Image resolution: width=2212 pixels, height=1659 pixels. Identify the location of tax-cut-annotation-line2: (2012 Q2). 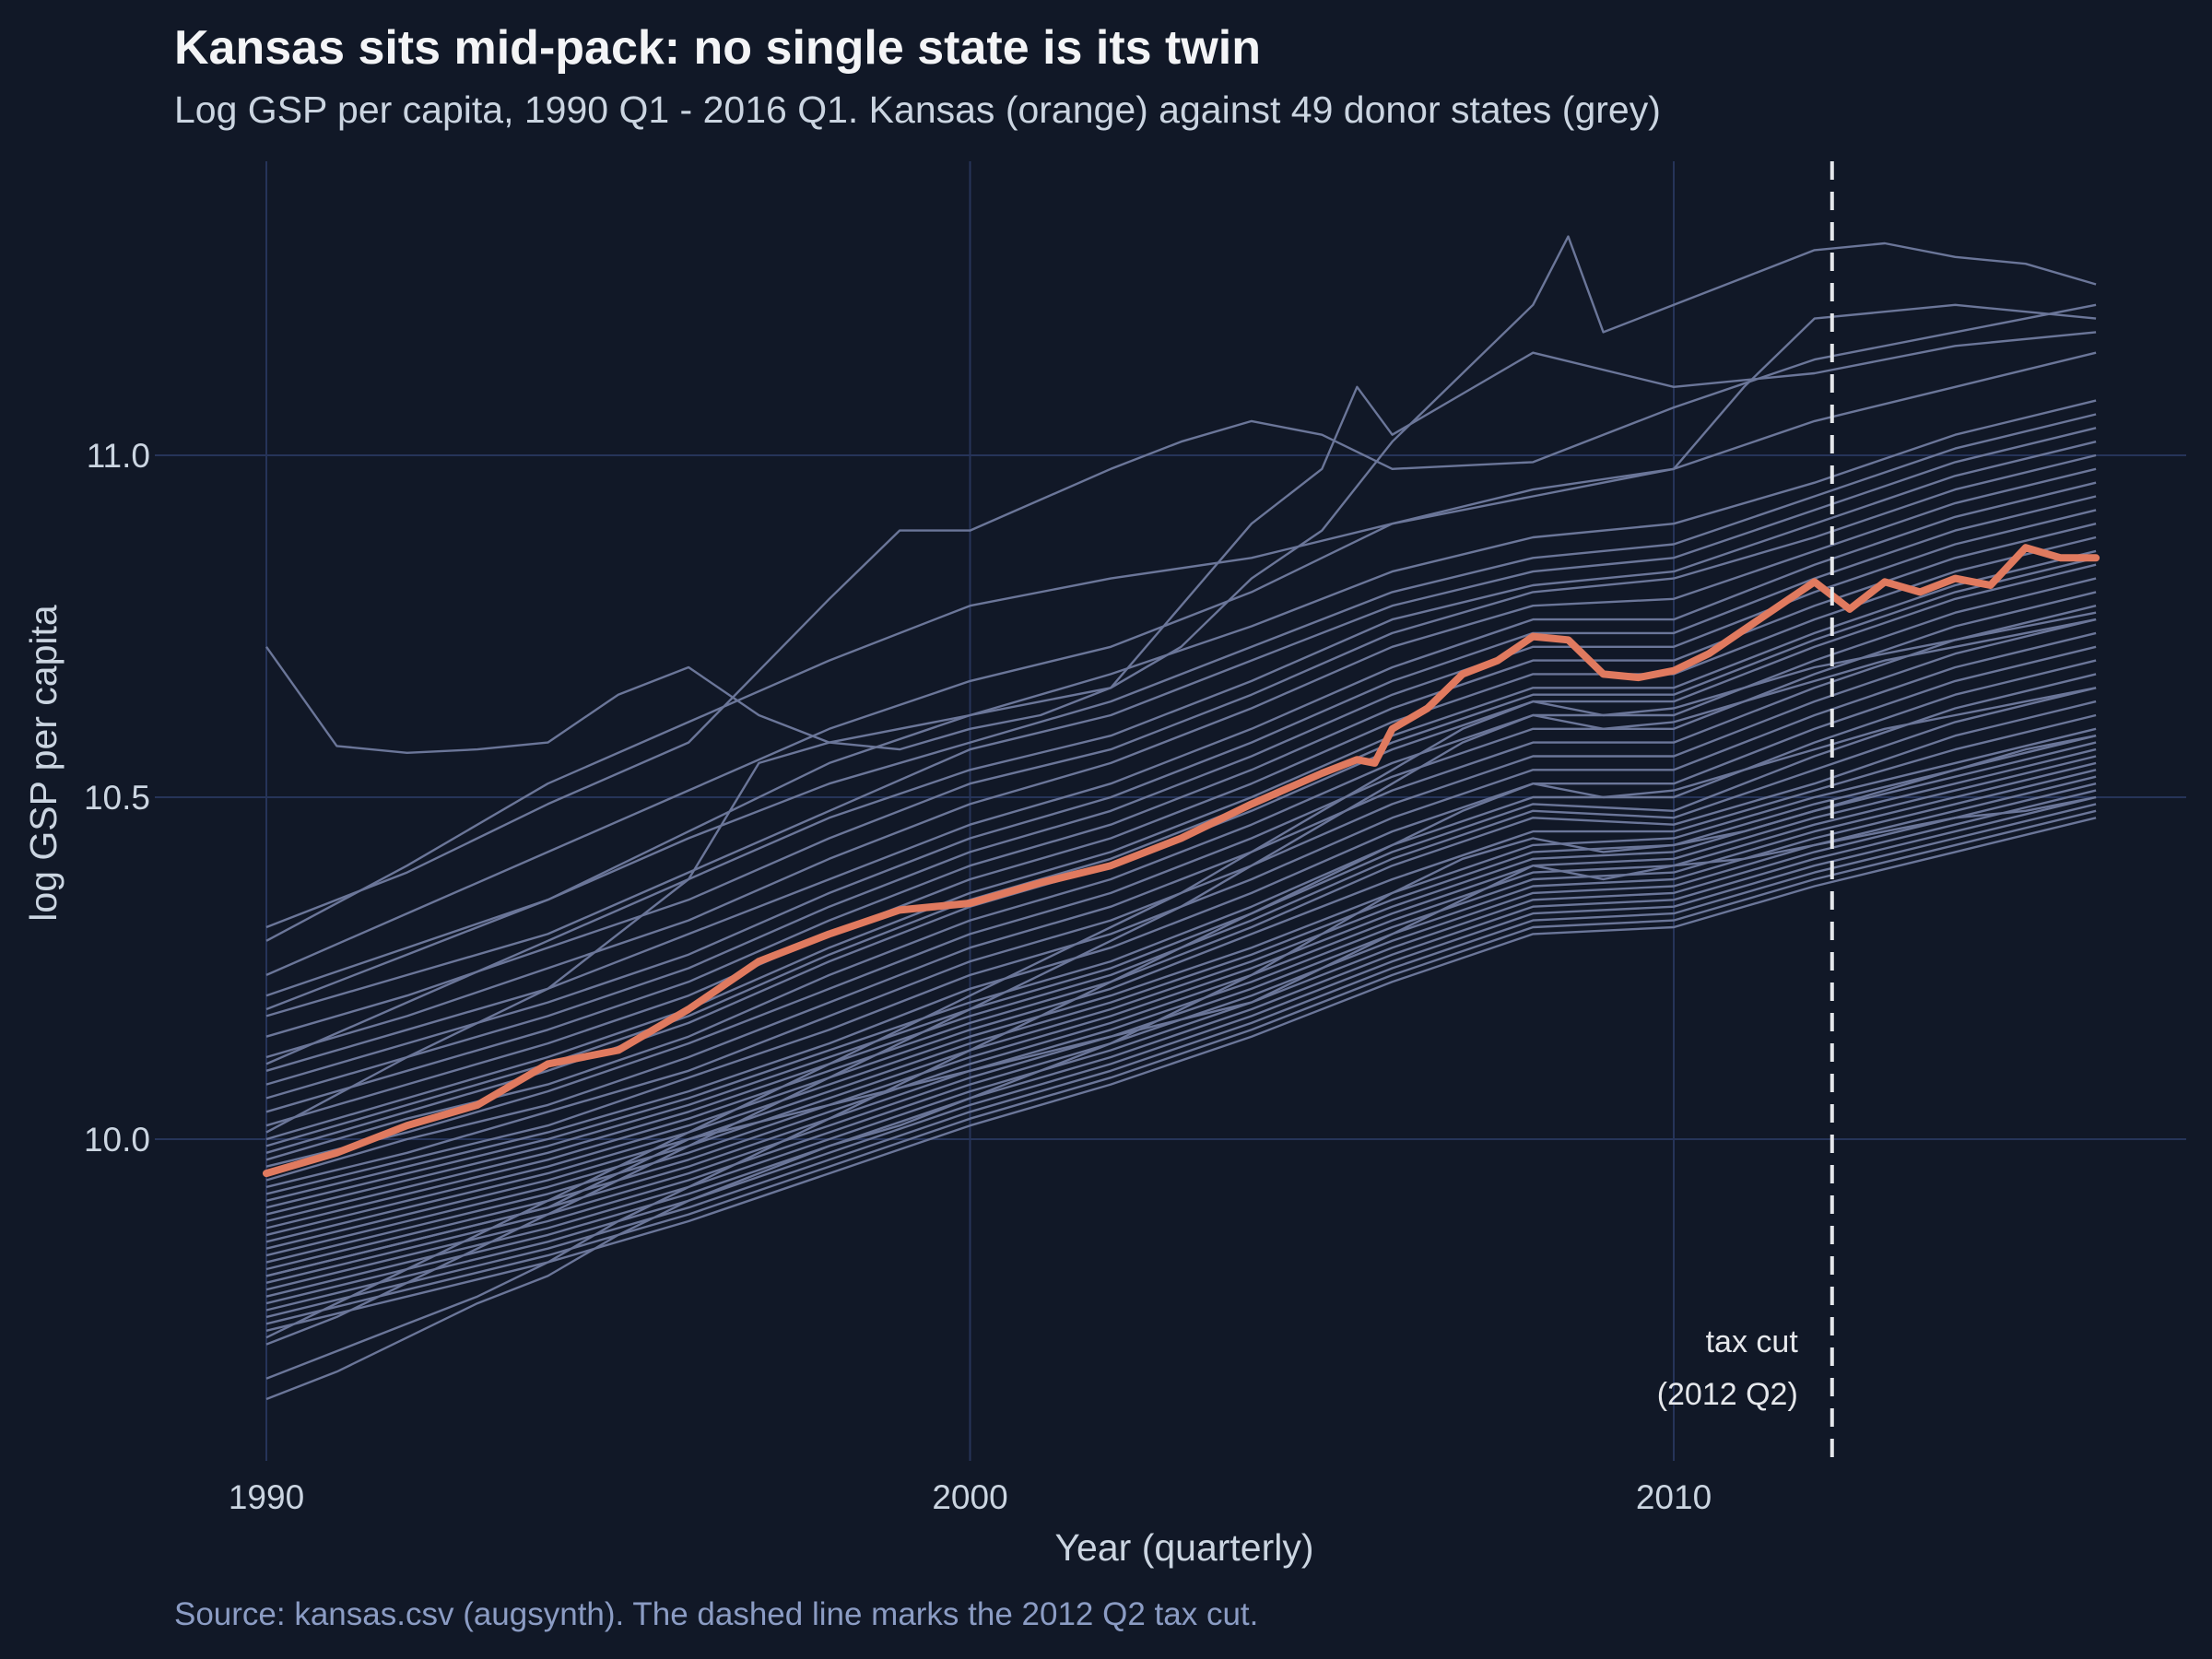
(1727, 1394).